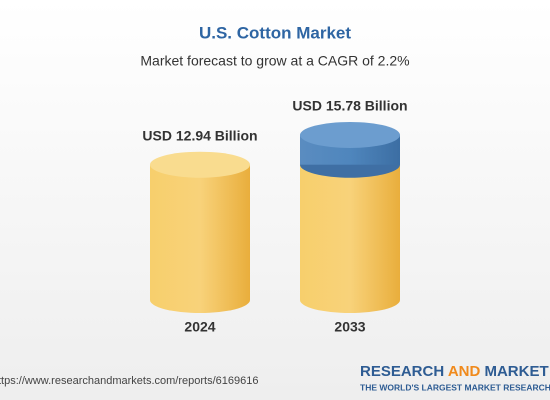 The width and height of the screenshot is (550, 400). Describe the element at coordinates (464, 371) in the screenshot. I see `logo-part: AND` at that location.